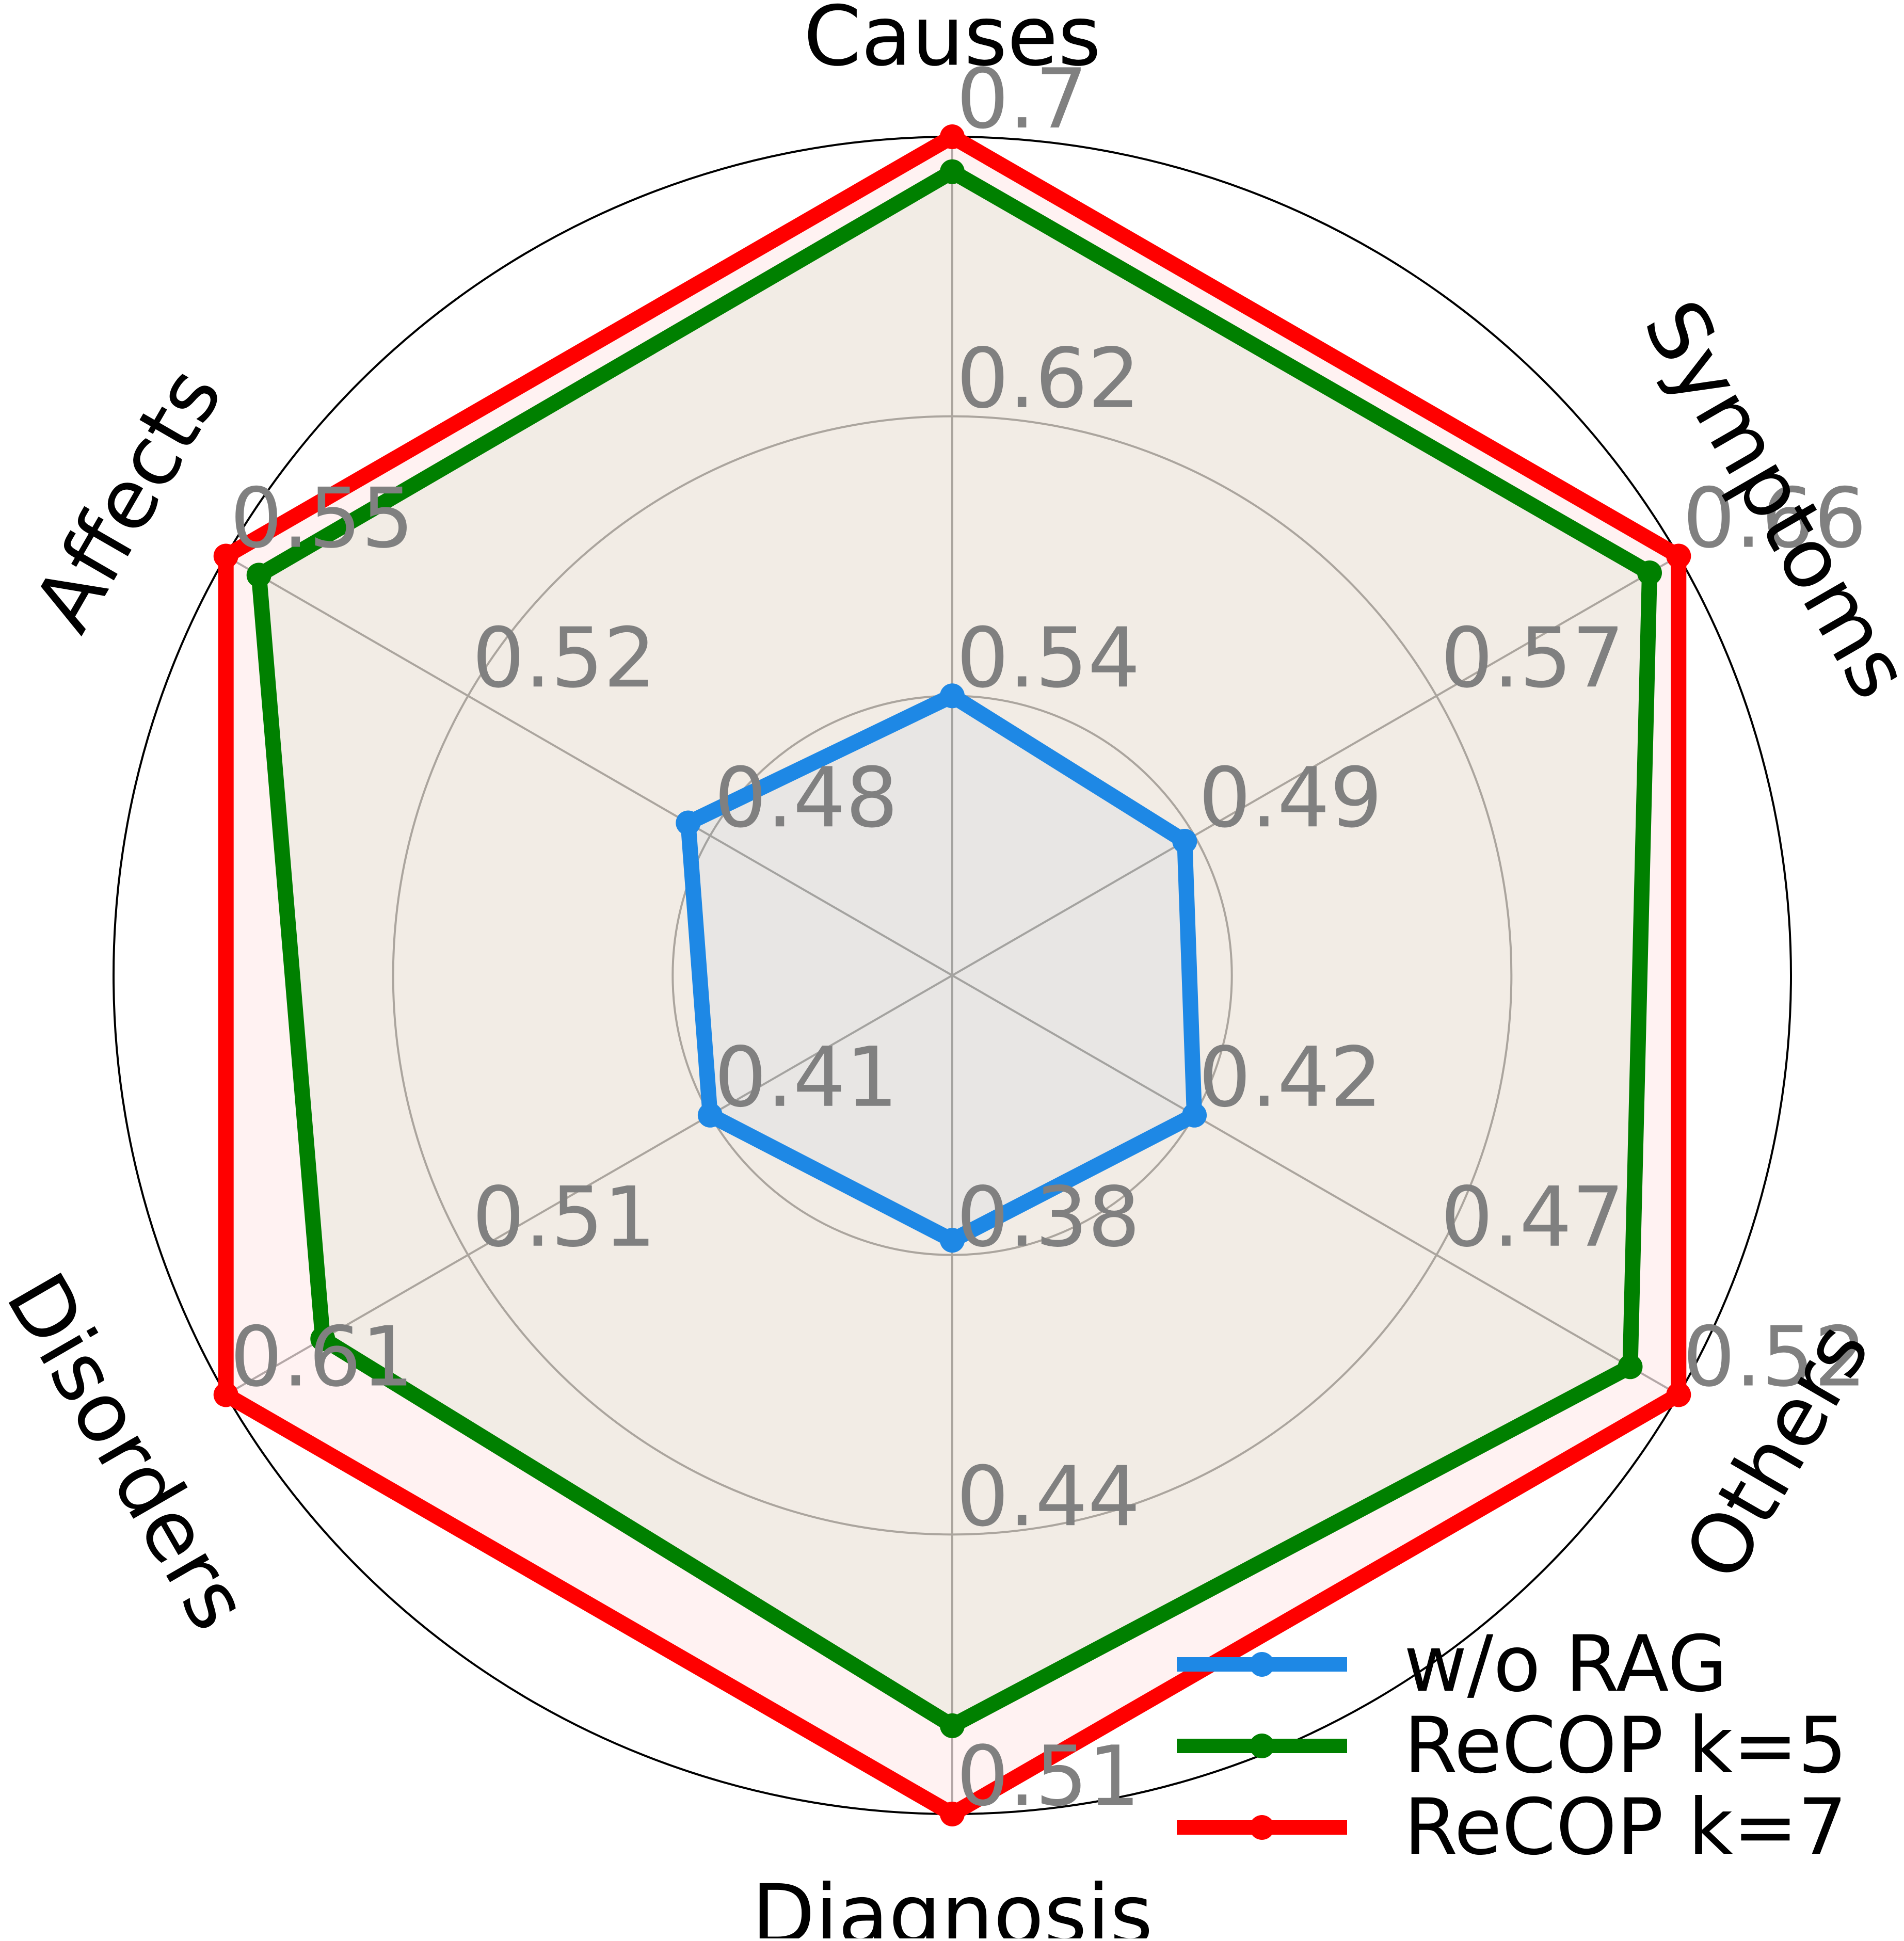  Describe the element at coordinates (225, 556) in the screenshot. I see `series-point-recop-k-7-affects` at that location.